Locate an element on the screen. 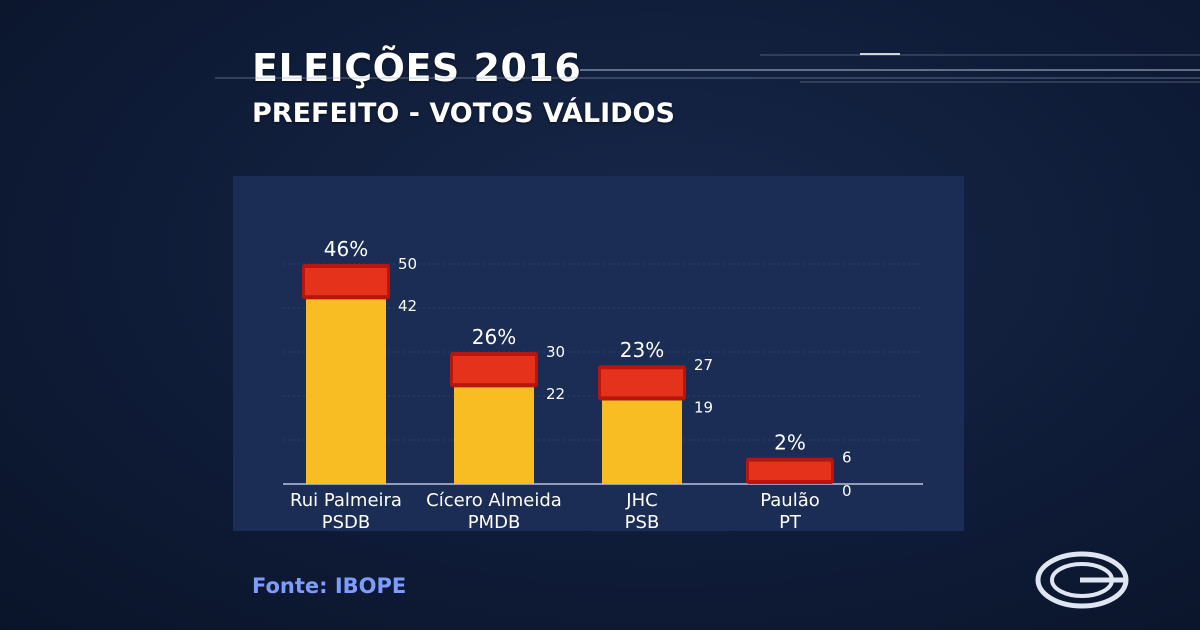  broadcaster-logo-icon is located at coordinates (1082, 580).